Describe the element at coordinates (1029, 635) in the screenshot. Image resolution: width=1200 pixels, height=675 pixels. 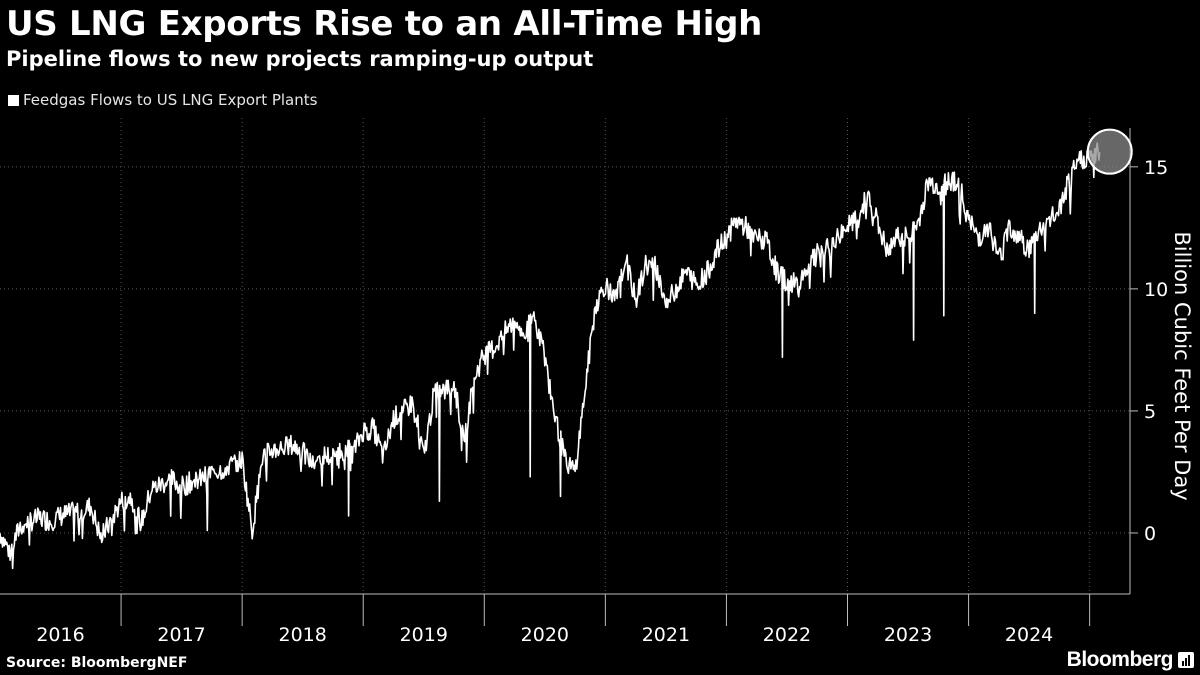
I see `x-tick-label: 2024` at that location.